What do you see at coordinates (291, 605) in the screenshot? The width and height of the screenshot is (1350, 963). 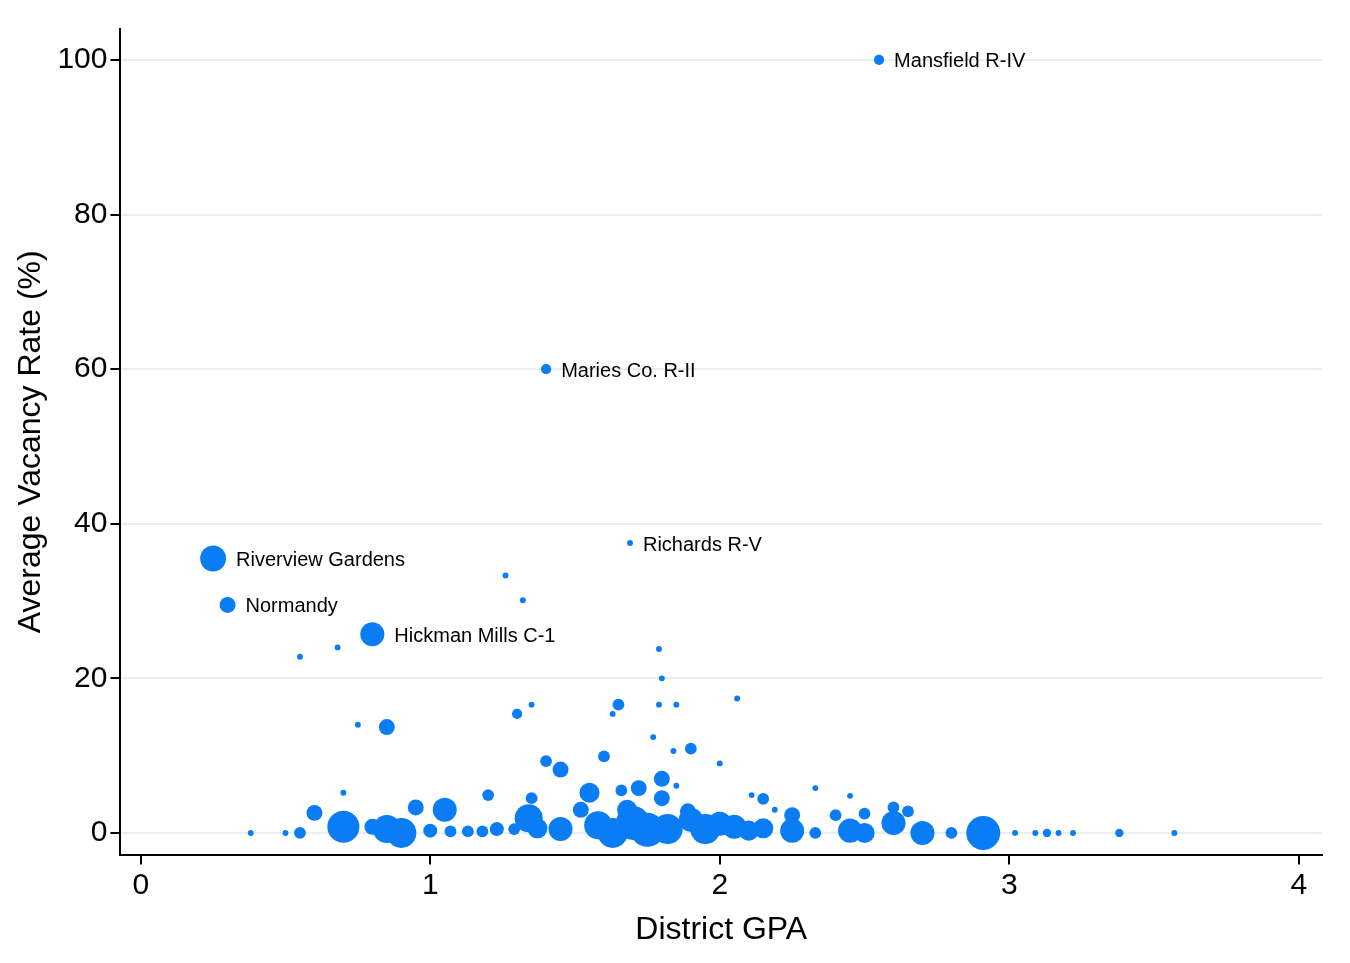 I see `annotation: Normandy` at bounding box center [291, 605].